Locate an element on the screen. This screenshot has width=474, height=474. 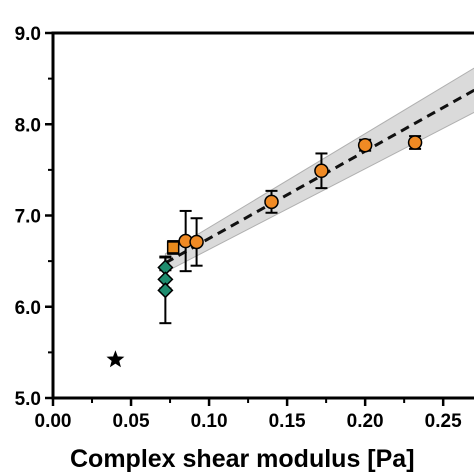
x-tick-label: 0.10 is located at coordinates (209, 421).